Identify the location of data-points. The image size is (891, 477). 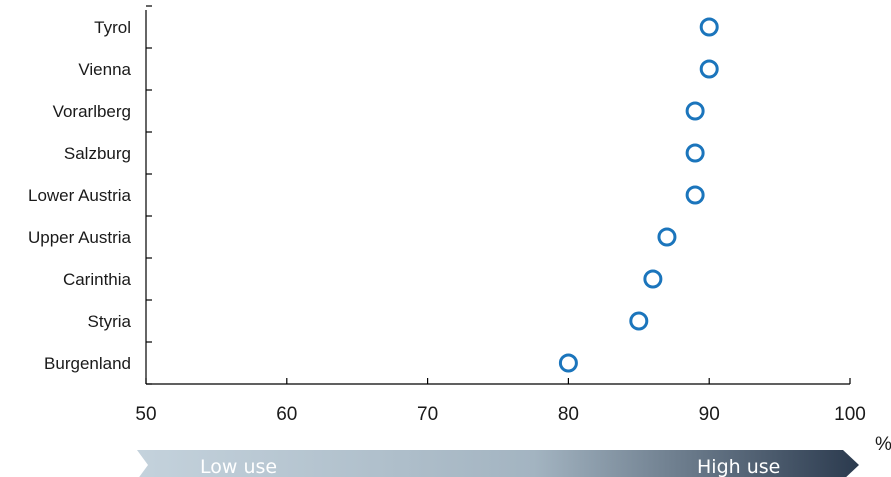
(638, 195).